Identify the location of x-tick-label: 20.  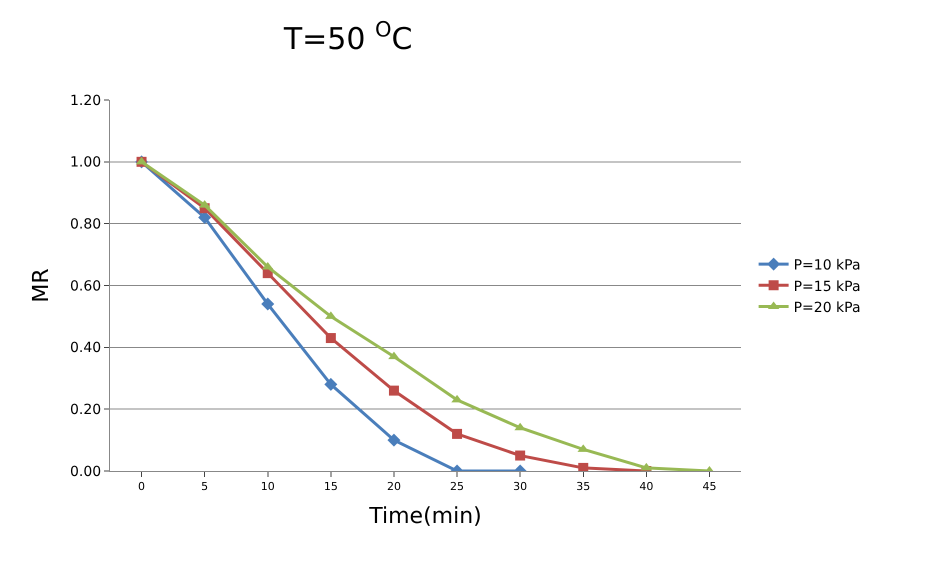
(393, 487).